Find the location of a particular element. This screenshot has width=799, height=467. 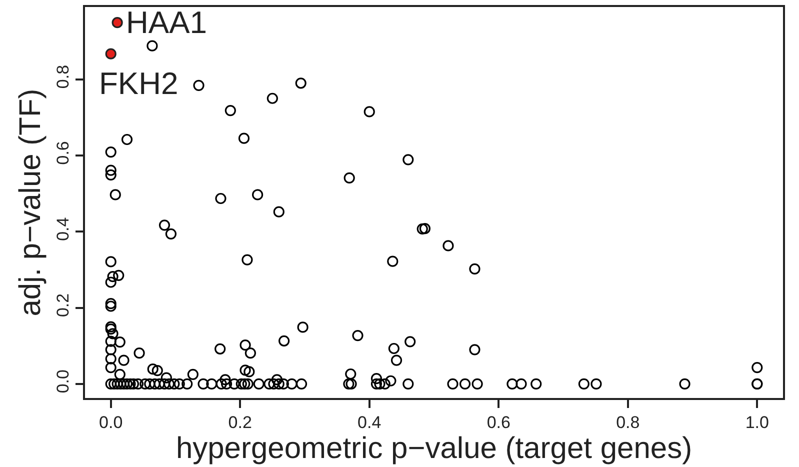

x-tick-label: 0.2 is located at coordinates (240, 422).